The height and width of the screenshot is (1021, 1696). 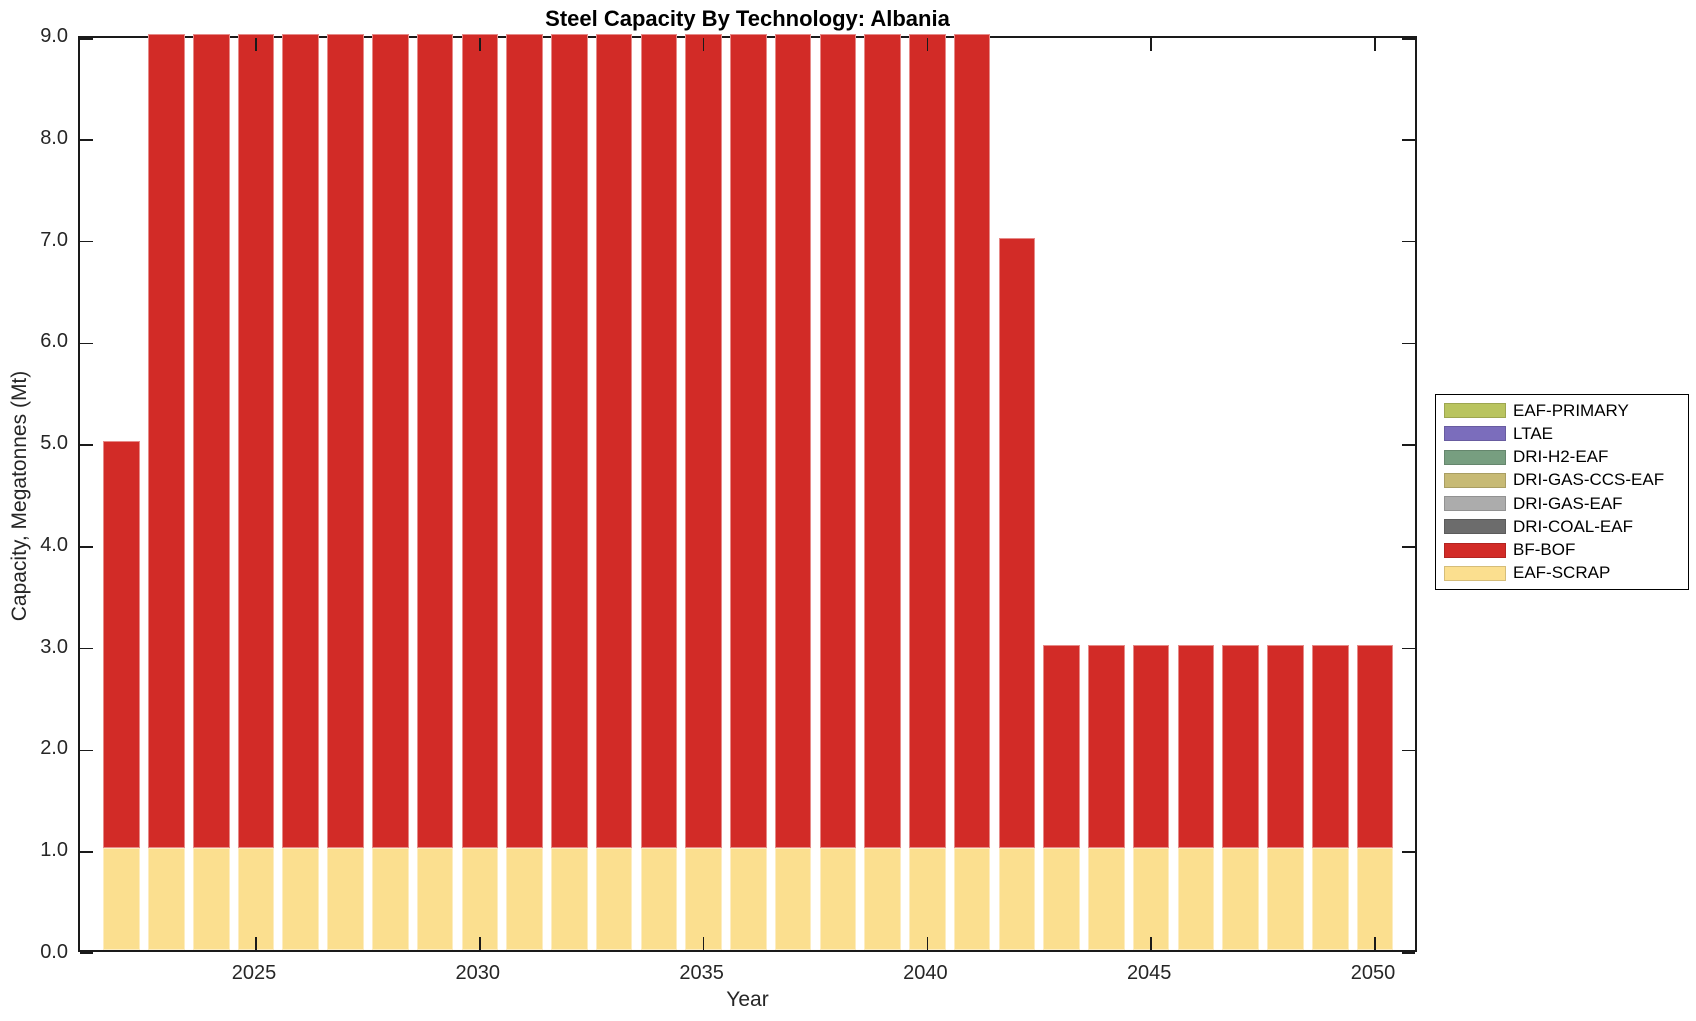 I want to click on legend-label: DRI-GAS-EAF, so click(x=1568, y=503).